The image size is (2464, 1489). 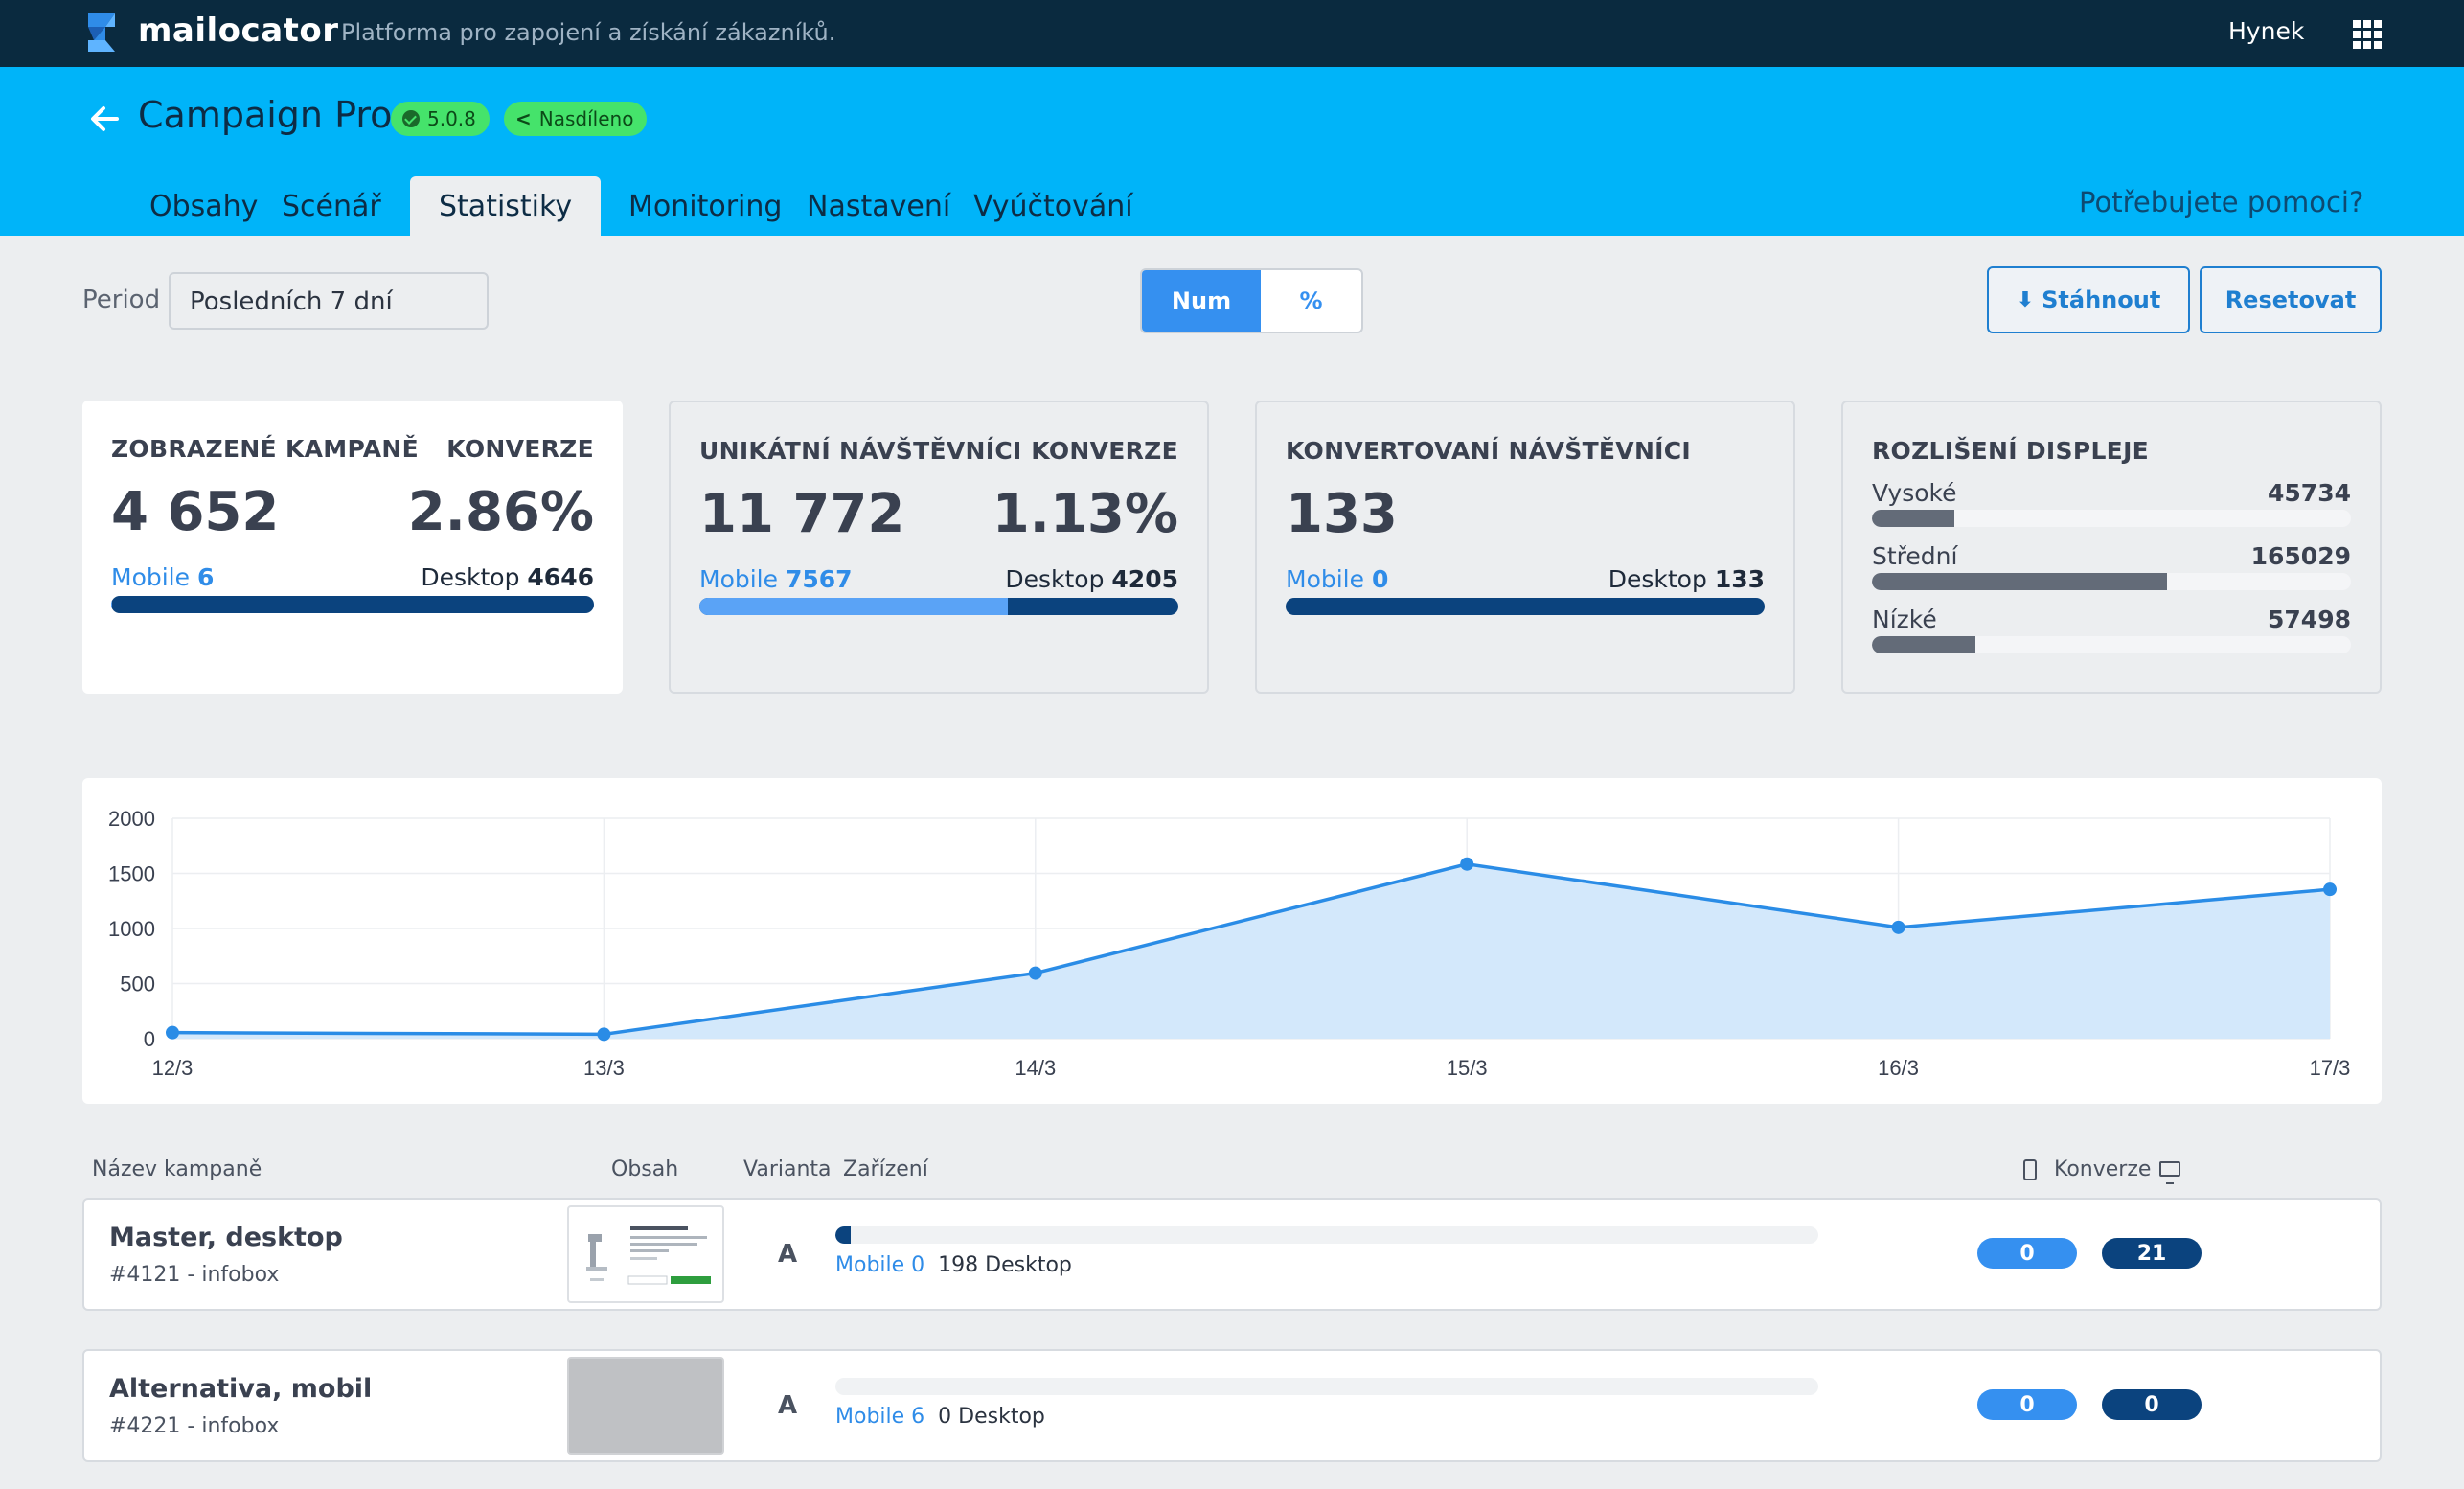 What do you see at coordinates (331, 206) in the screenshot?
I see `tab-scenar: Scénář` at bounding box center [331, 206].